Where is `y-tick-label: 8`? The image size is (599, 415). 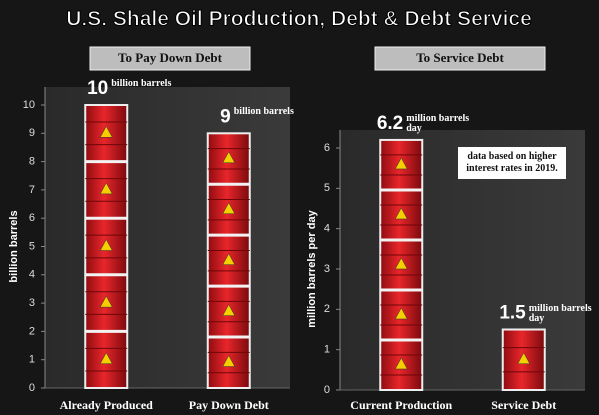
y-tick-label: 8 is located at coordinates (32, 162).